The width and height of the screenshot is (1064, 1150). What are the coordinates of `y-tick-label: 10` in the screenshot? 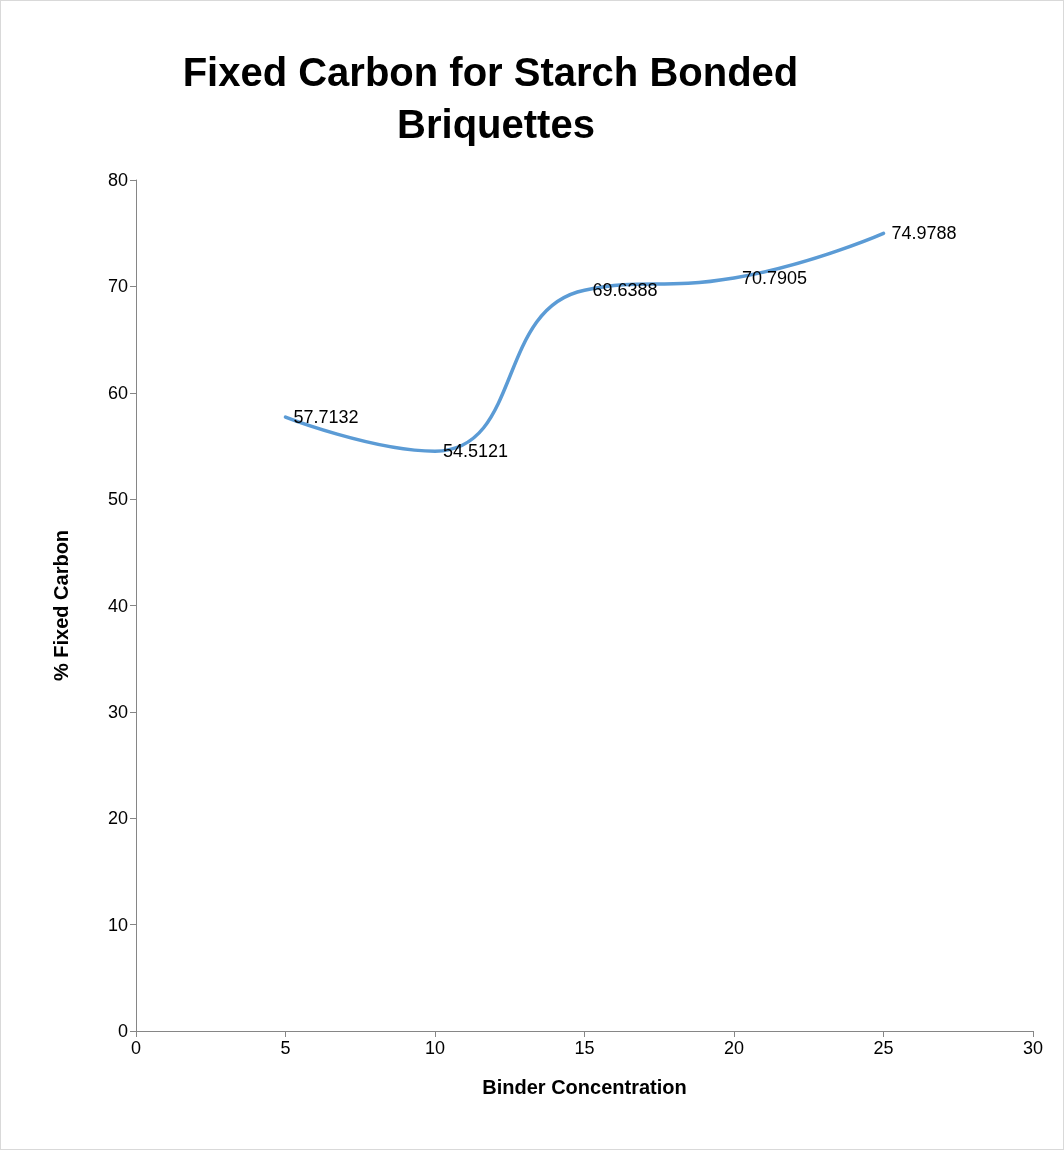 It's located at (117, 924).